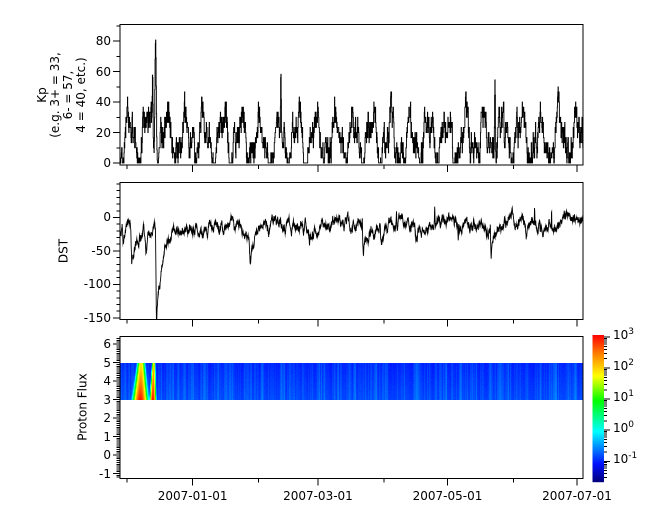 This screenshot has width=665, height=523. I want to click on kp-y-tick-label: 60, so click(103, 71).